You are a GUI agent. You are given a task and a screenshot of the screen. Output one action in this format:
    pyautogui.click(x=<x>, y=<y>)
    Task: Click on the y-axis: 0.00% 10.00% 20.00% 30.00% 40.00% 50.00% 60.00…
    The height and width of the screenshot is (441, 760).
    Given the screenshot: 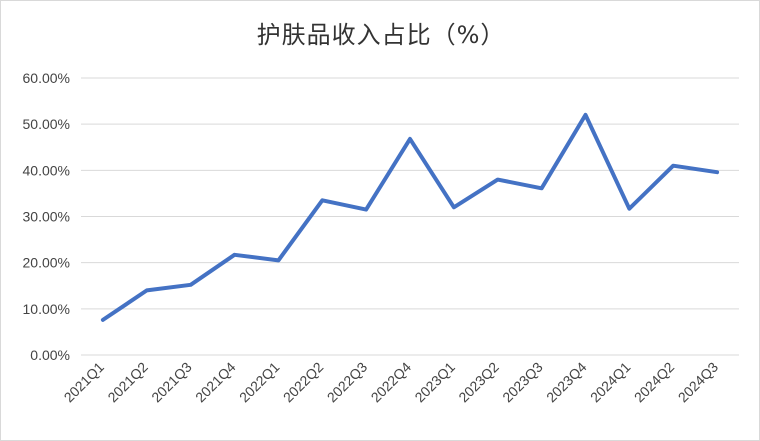 What is the action you would take?
    pyautogui.click(x=46, y=216)
    